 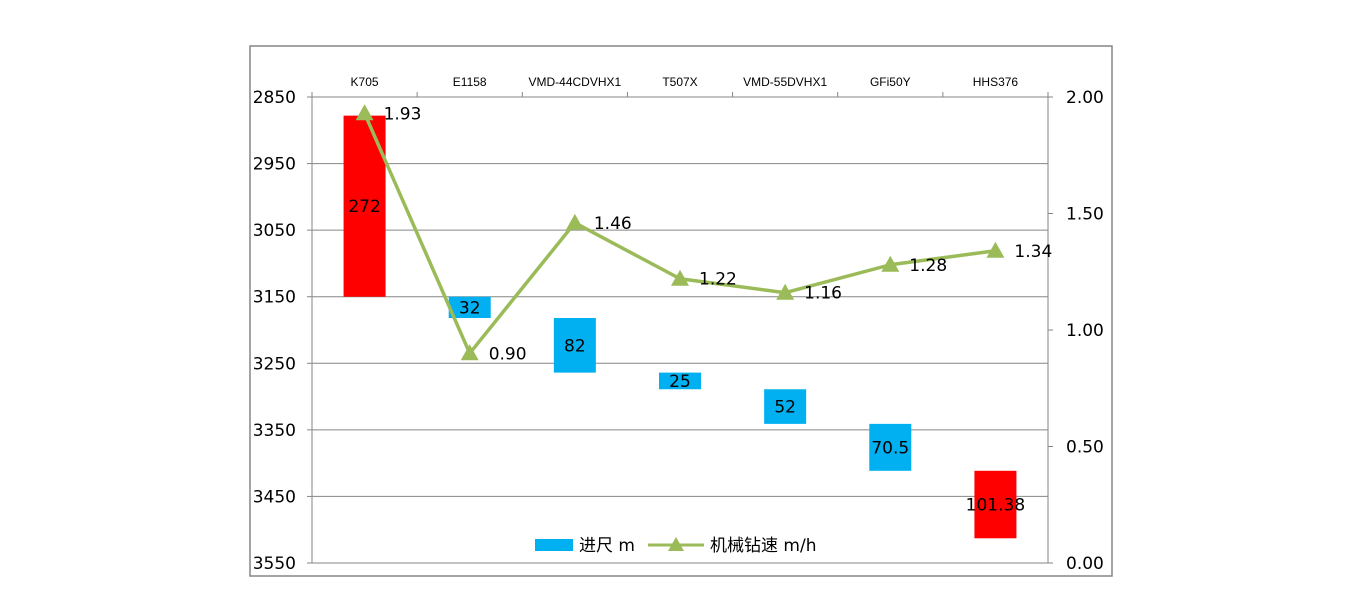 I want to click on left-axis-tick-label: 3050, so click(x=274, y=231).